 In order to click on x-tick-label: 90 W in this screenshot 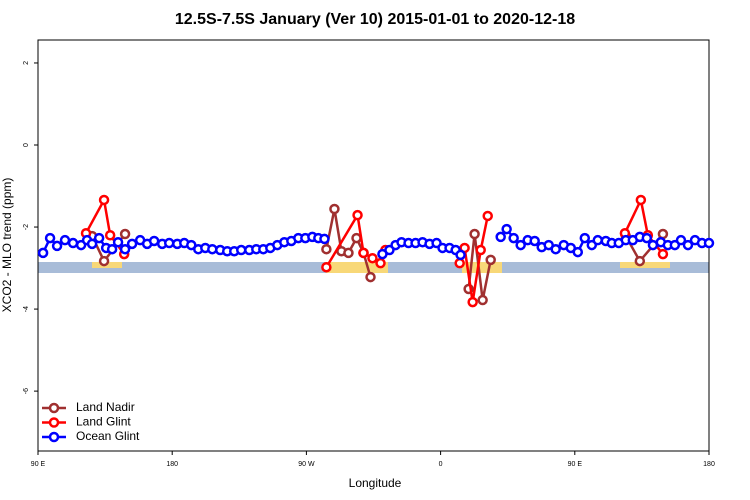, I will do `click(306, 464)`.